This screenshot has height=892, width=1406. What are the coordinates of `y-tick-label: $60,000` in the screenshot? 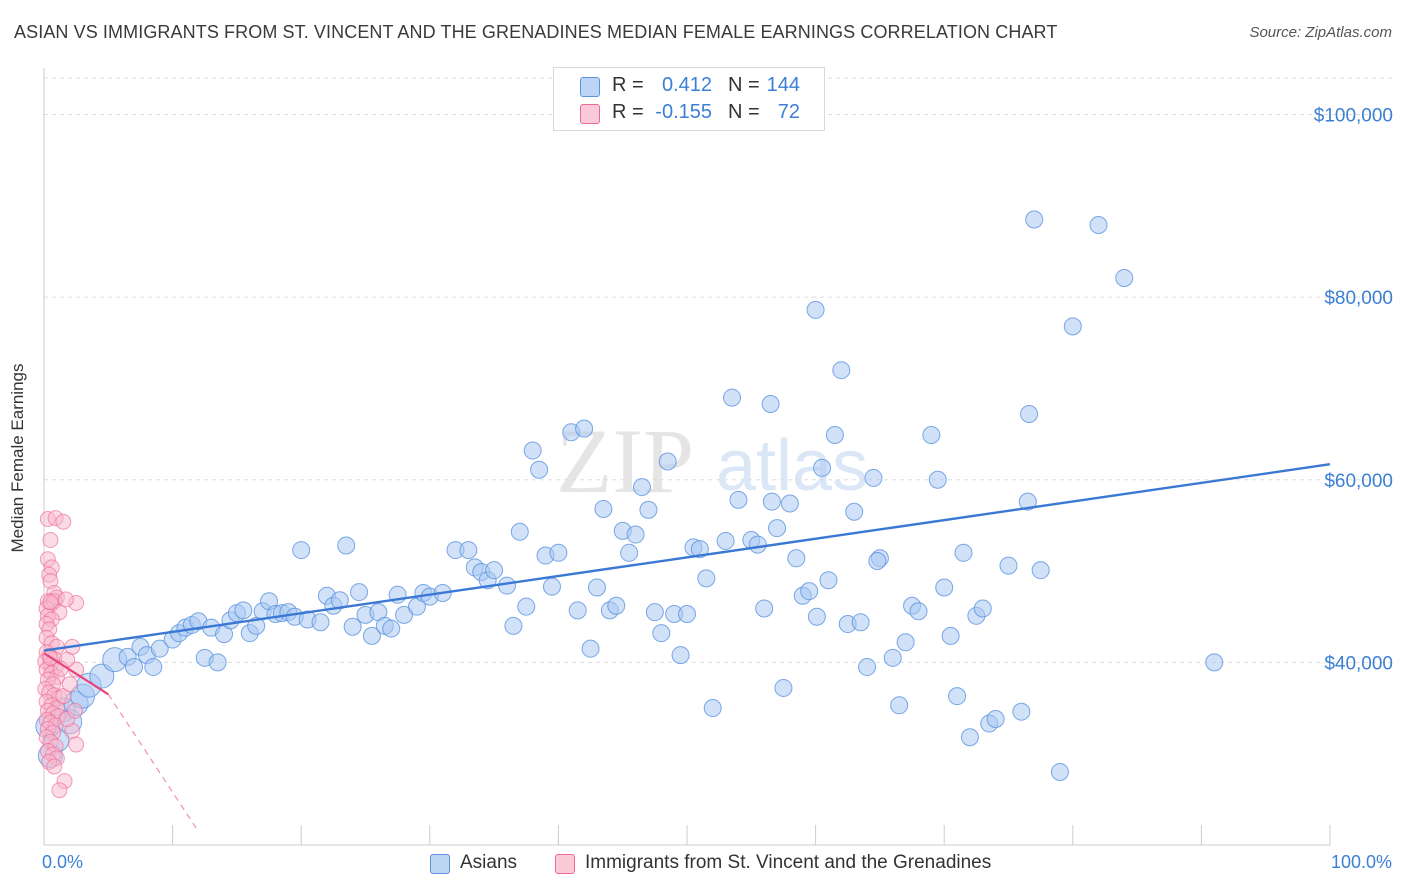 It's located at (1358, 481).